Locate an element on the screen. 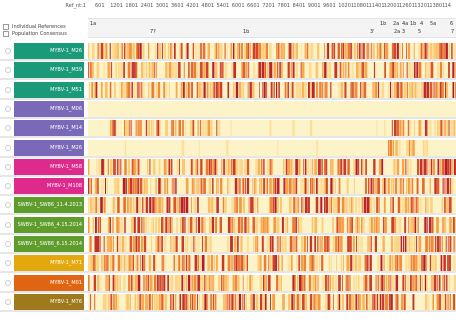 The width and height of the screenshot is (456, 322). track-label: MYBV-1_M01 is located at coordinates (49, 282).